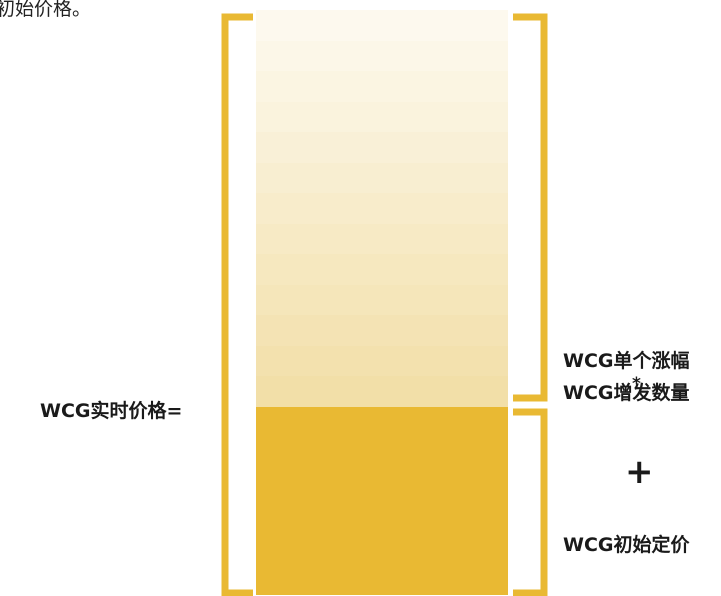 This screenshot has height=596, width=721. Describe the element at coordinates (111, 411) in the screenshot. I see `realtime-price-label: WCG实时价格=` at that location.